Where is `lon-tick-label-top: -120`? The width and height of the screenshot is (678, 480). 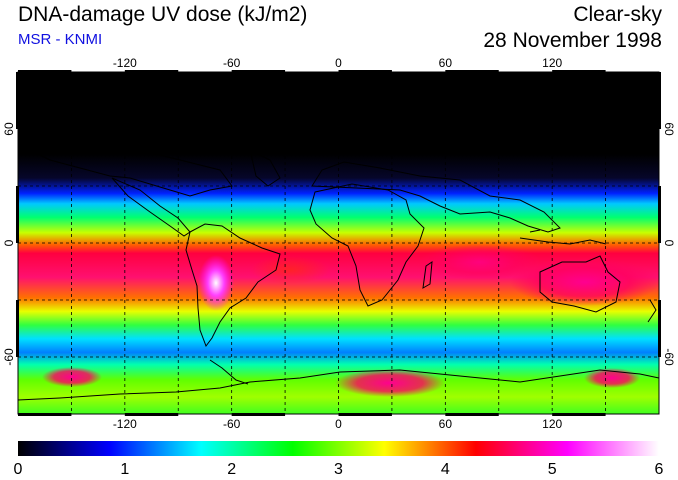 lon-tick-label-top: -120 is located at coordinates (125, 63).